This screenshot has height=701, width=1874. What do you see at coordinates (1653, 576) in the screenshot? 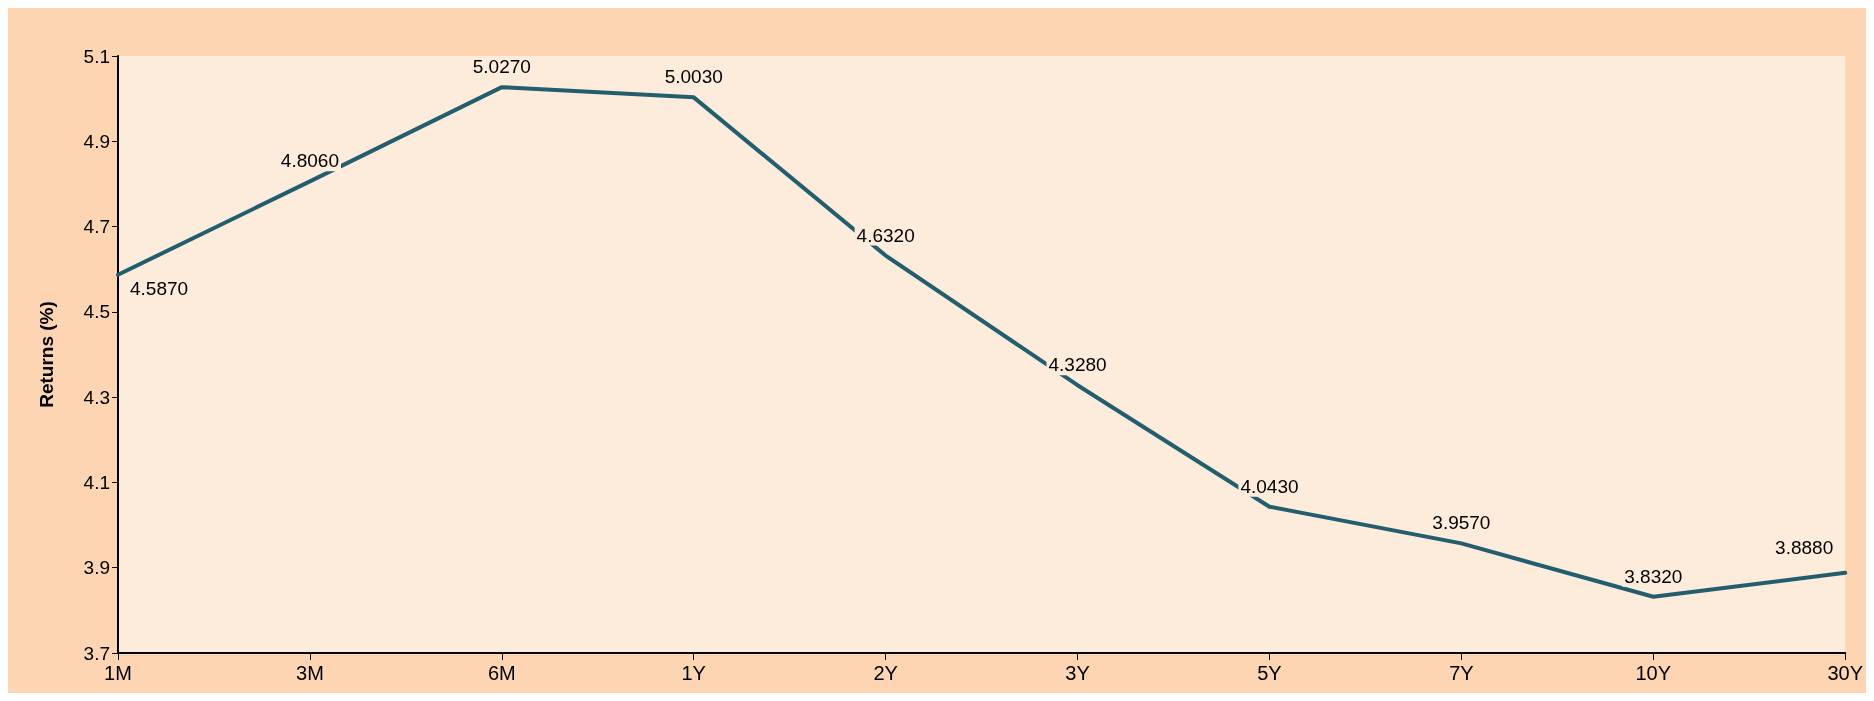
I see `data-label: 3.8320` at bounding box center [1653, 576].